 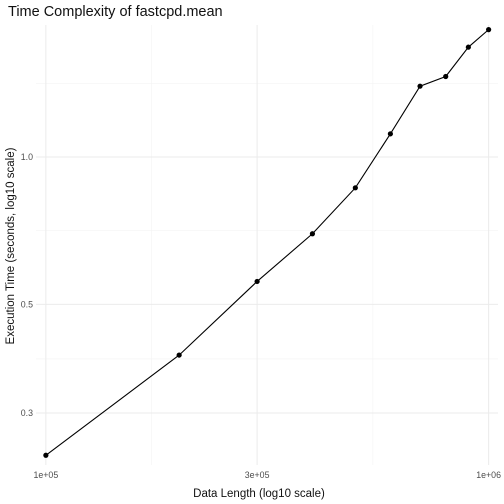 I want to click on chart-title: Time Complexity of fastcpd.mean, so click(x=115, y=12).